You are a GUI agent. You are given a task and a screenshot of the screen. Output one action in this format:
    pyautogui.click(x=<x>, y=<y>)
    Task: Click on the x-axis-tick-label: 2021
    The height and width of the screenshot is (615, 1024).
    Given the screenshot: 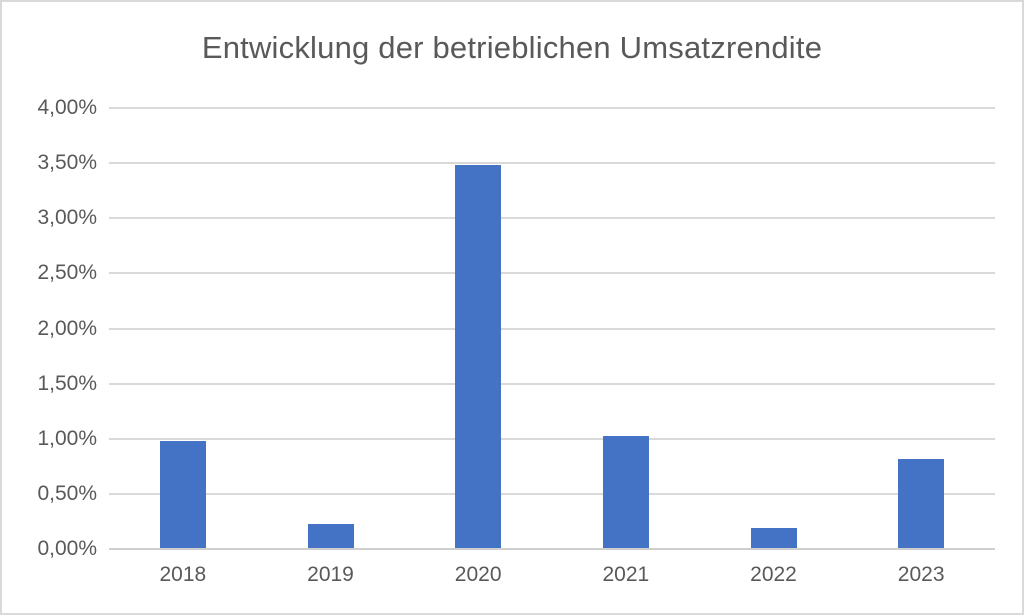 What is the action you would take?
    pyautogui.click(x=626, y=574)
    